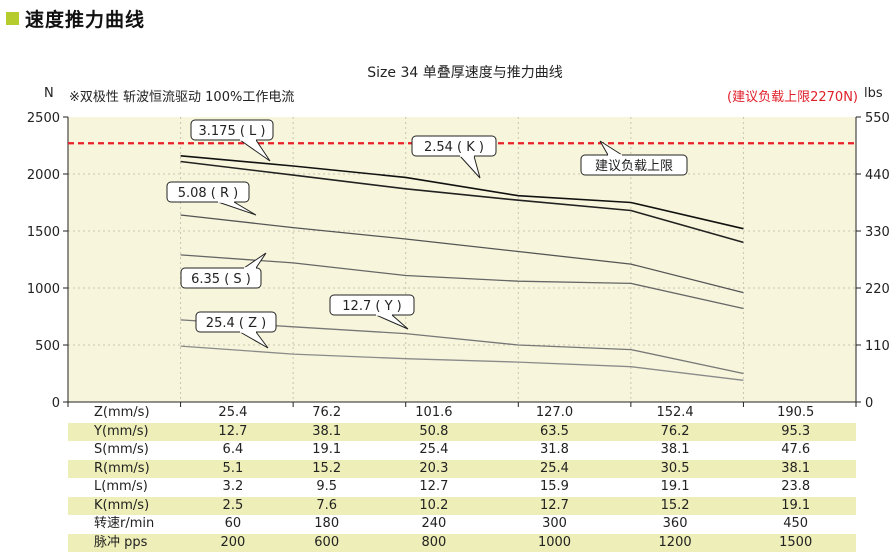 This screenshot has width=892, height=559. What do you see at coordinates (43, 289) in the screenshot?
I see `y-tick-label-left: 1000` at bounding box center [43, 289].